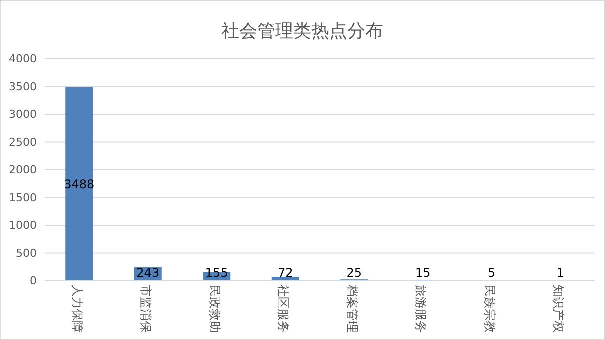 The image size is (605, 340). Describe the element at coordinates (283, 309) in the screenshot. I see `x-tick-label: 社区服务` at that location.